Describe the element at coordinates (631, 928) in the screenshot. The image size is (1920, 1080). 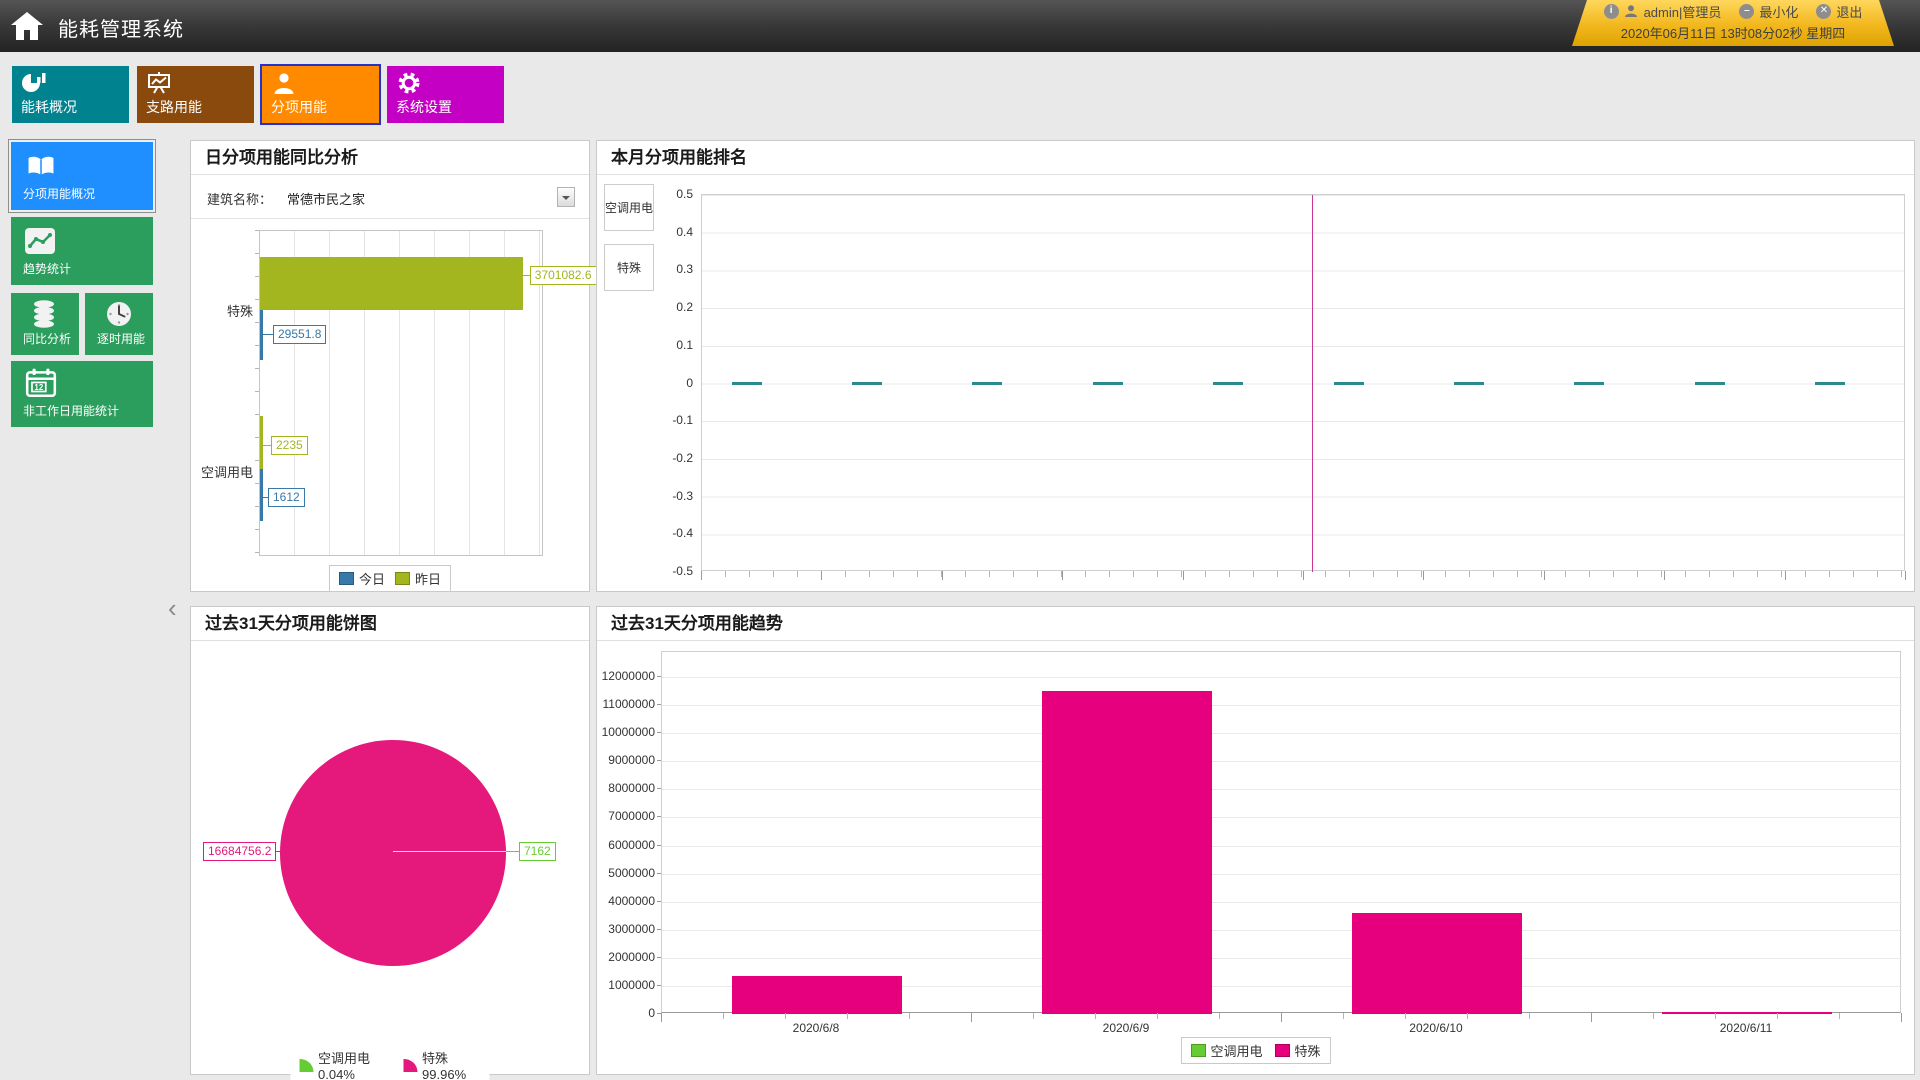
I see `y-tick-label: 3000000` at that location.